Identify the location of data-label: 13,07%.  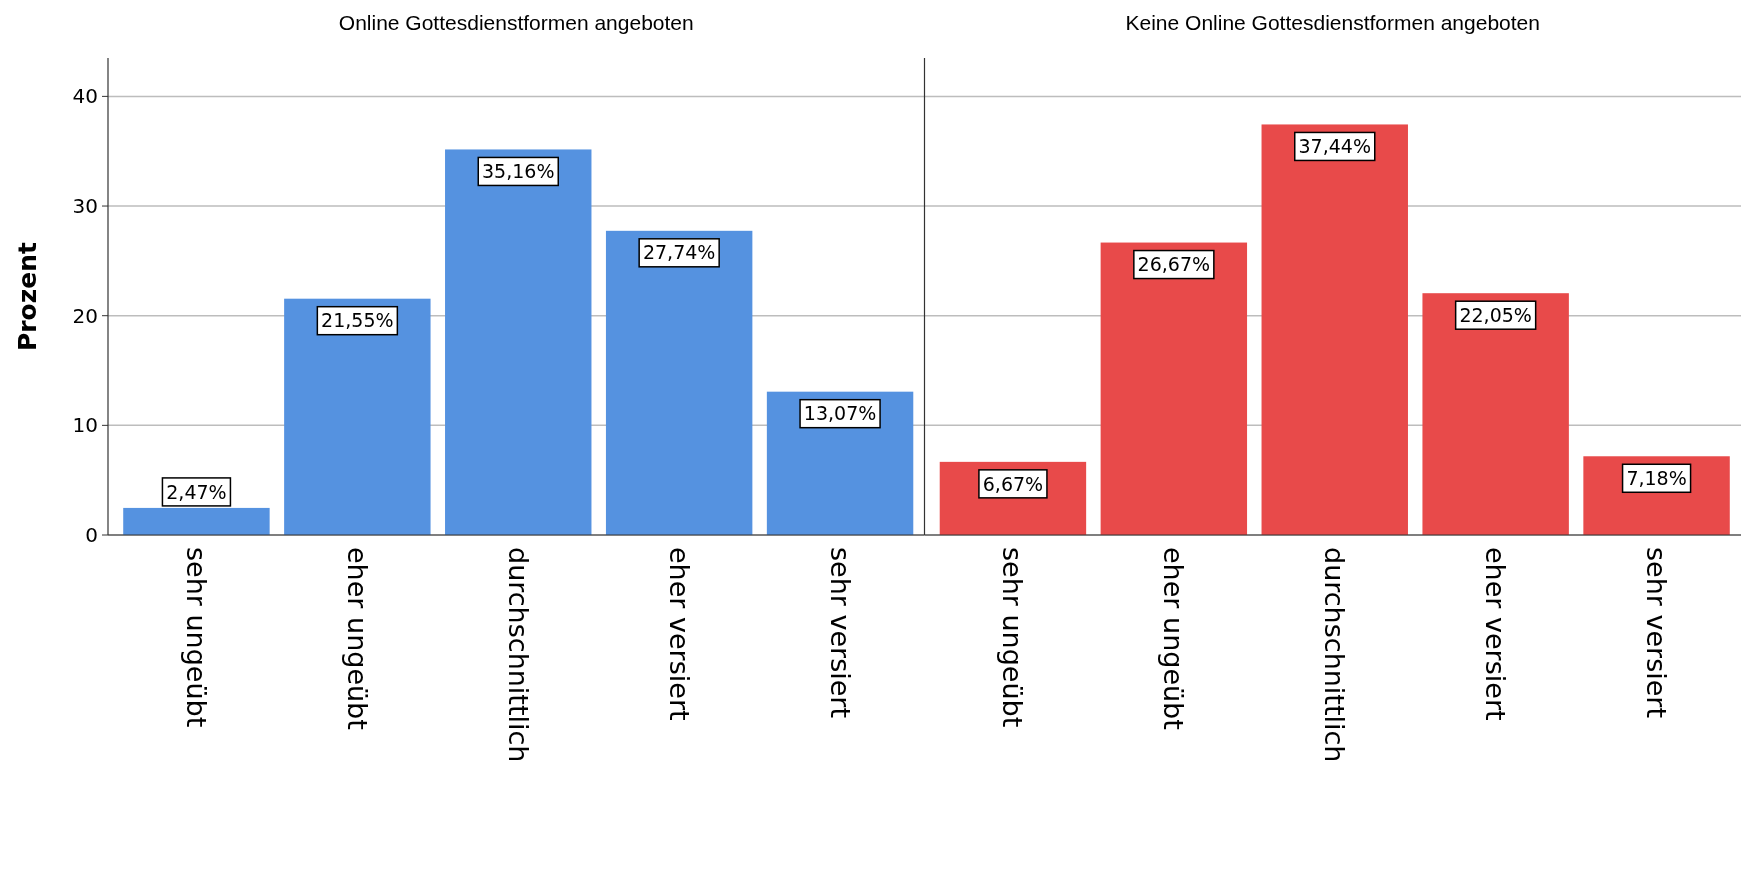
(840, 413).